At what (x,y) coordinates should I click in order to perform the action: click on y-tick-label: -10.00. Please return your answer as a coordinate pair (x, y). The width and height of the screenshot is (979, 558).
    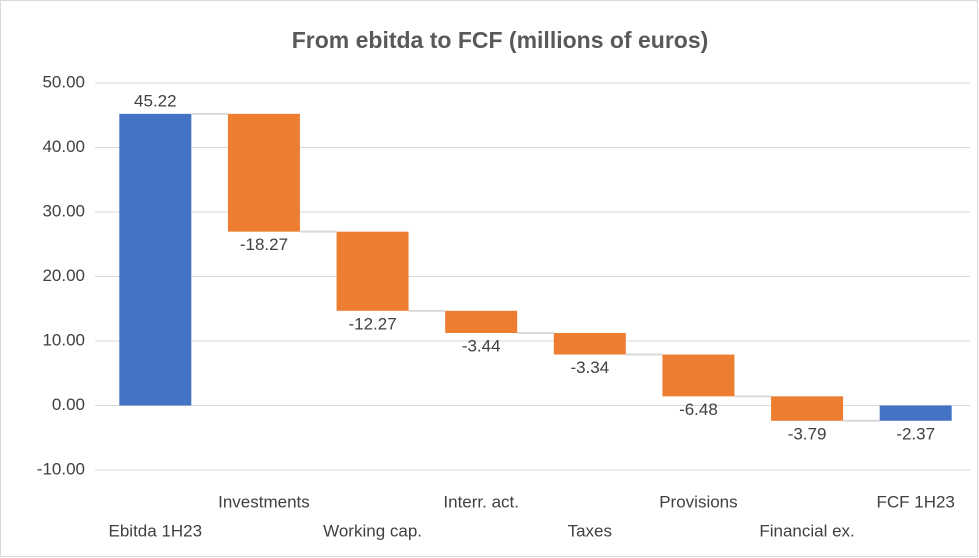
    Looking at the image, I should click on (61, 468).